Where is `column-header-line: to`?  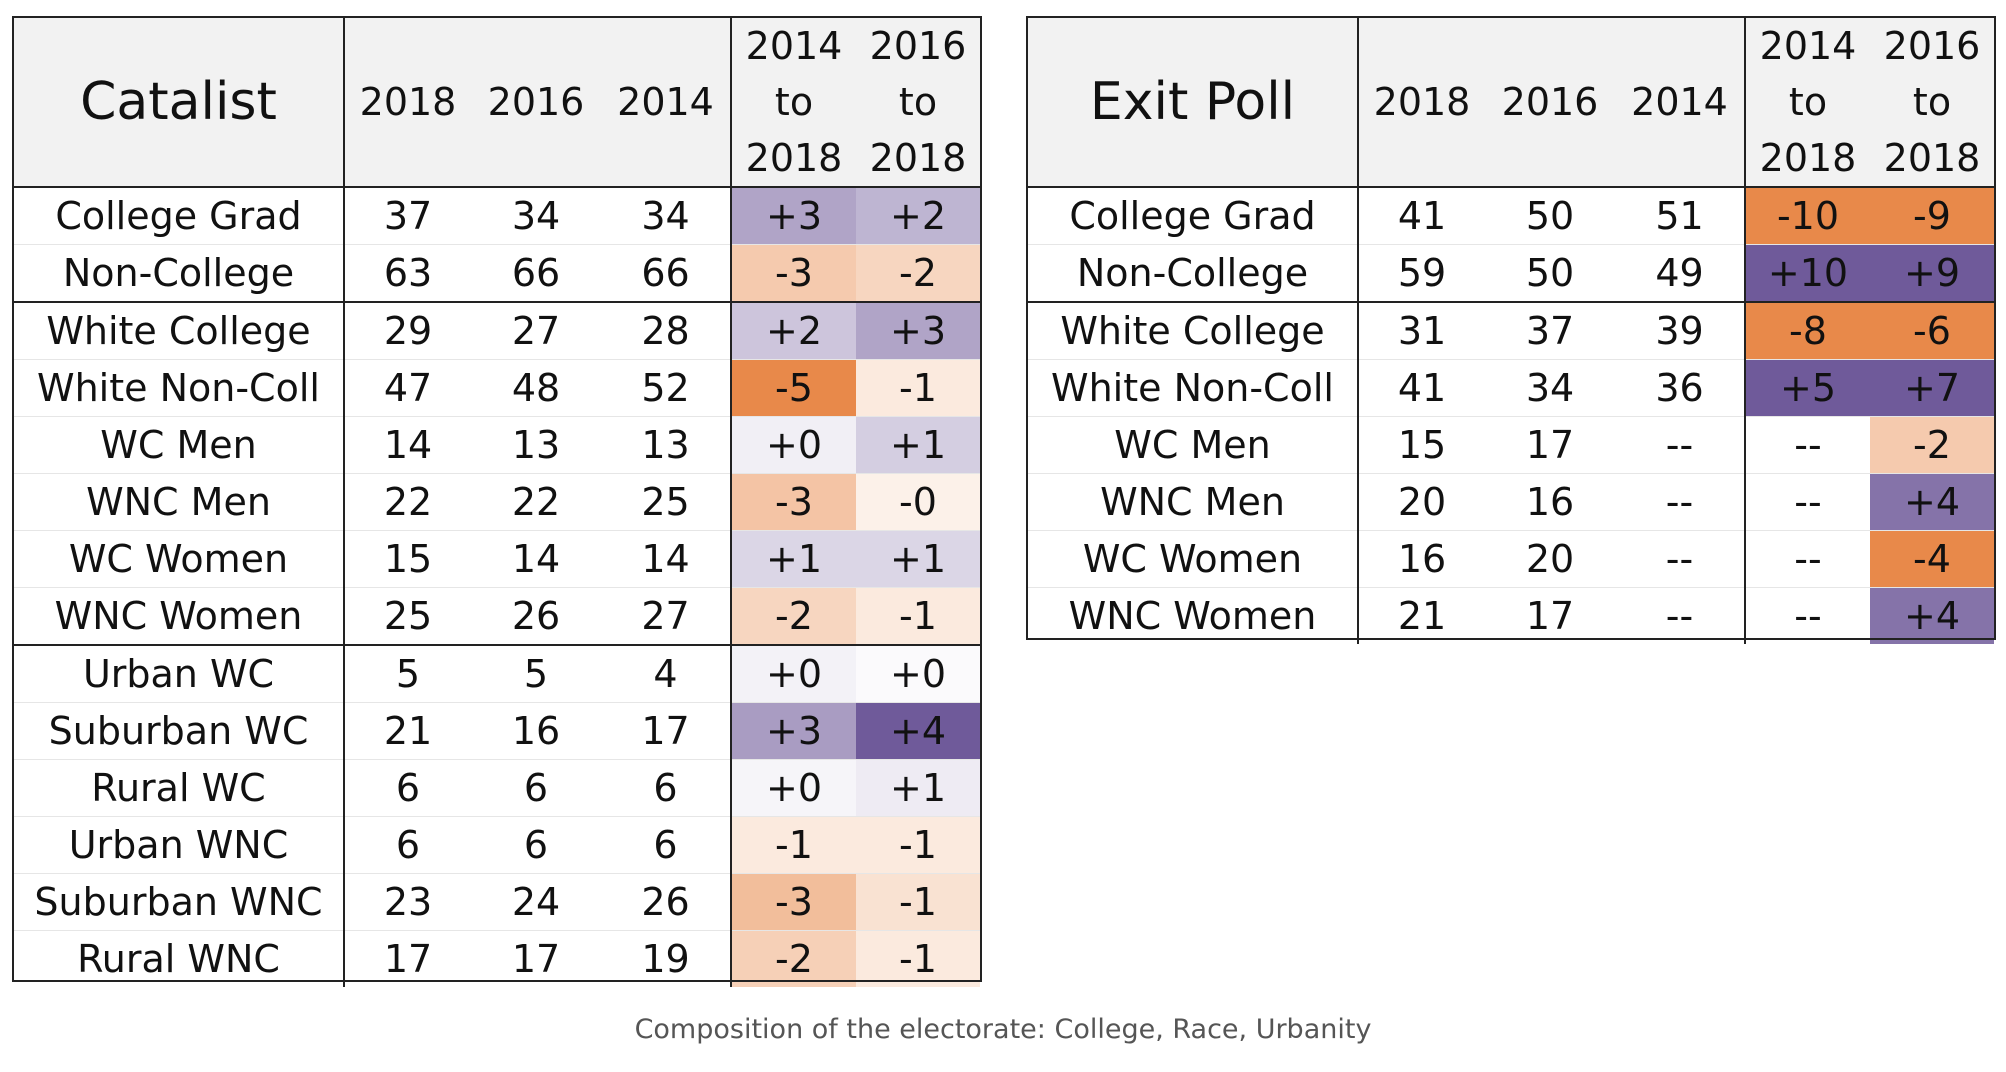
column-header-line: to is located at coordinates (794, 102).